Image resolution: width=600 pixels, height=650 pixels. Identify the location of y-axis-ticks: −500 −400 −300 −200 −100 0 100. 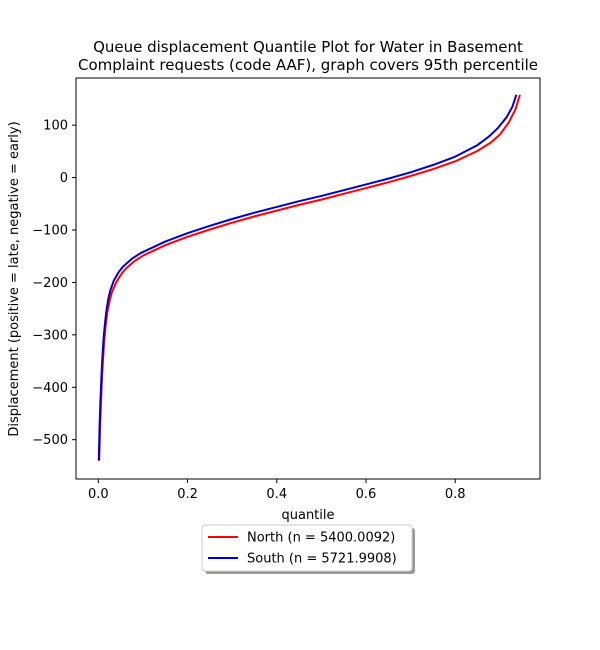
(54, 283).